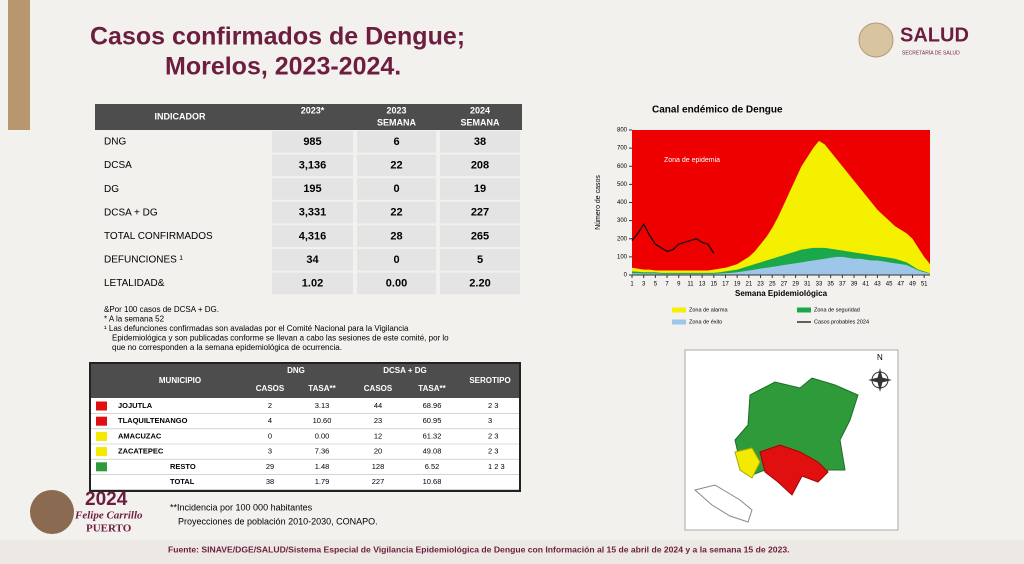 The image size is (1024, 564). What do you see at coordinates (134, 283) in the screenshot?
I see `row-label: LETALIDAD&` at bounding box center [134, 283].